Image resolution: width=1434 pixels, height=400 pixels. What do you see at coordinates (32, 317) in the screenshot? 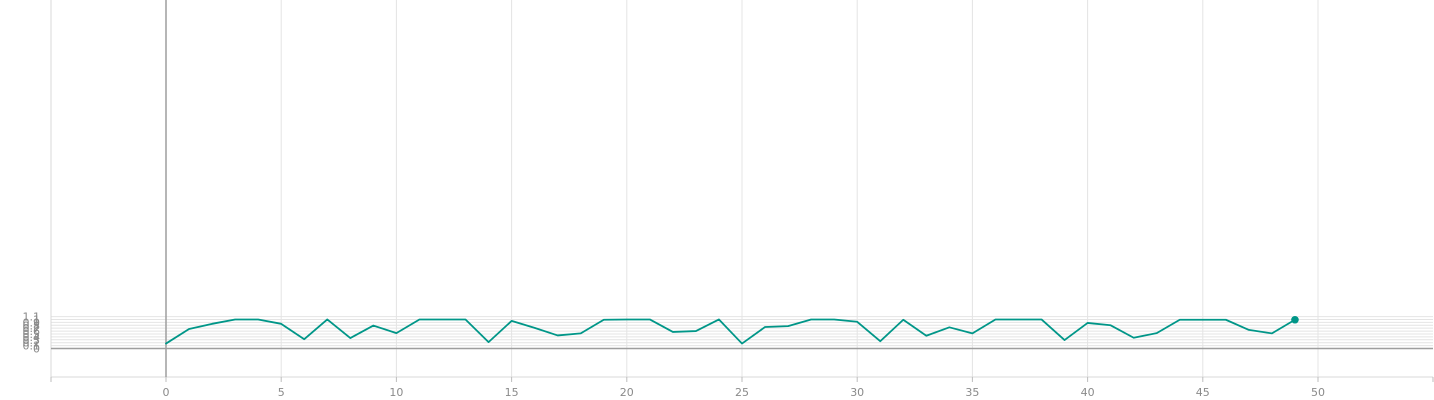
I see `y-tick-label: 1.1` at bounding box center [32, 317].